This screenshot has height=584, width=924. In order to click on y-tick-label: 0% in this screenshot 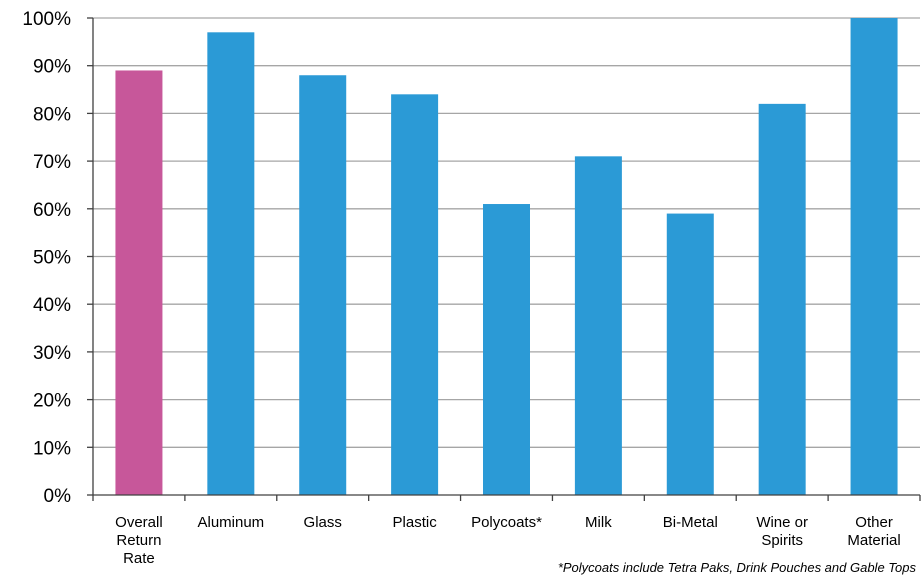, I will do `click(58, 496)`.